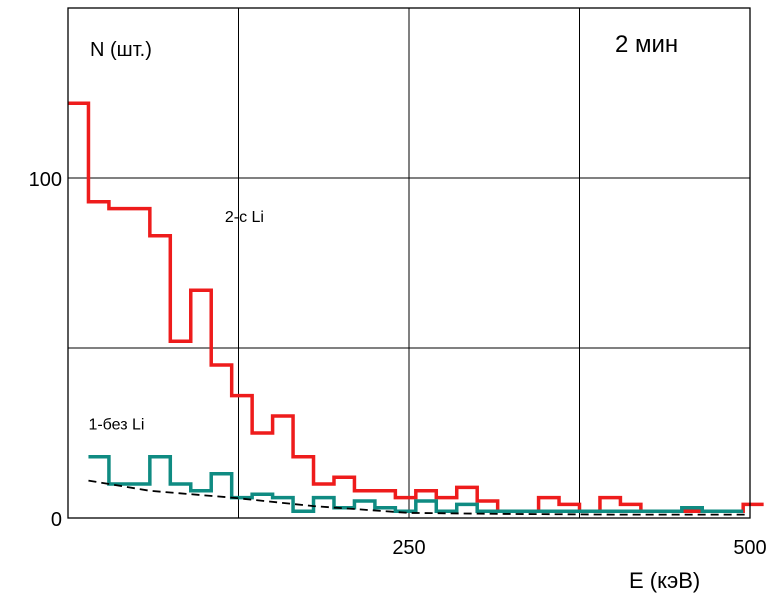 The image size is (767, 608). I want to click on series-line, so click(416, 484).